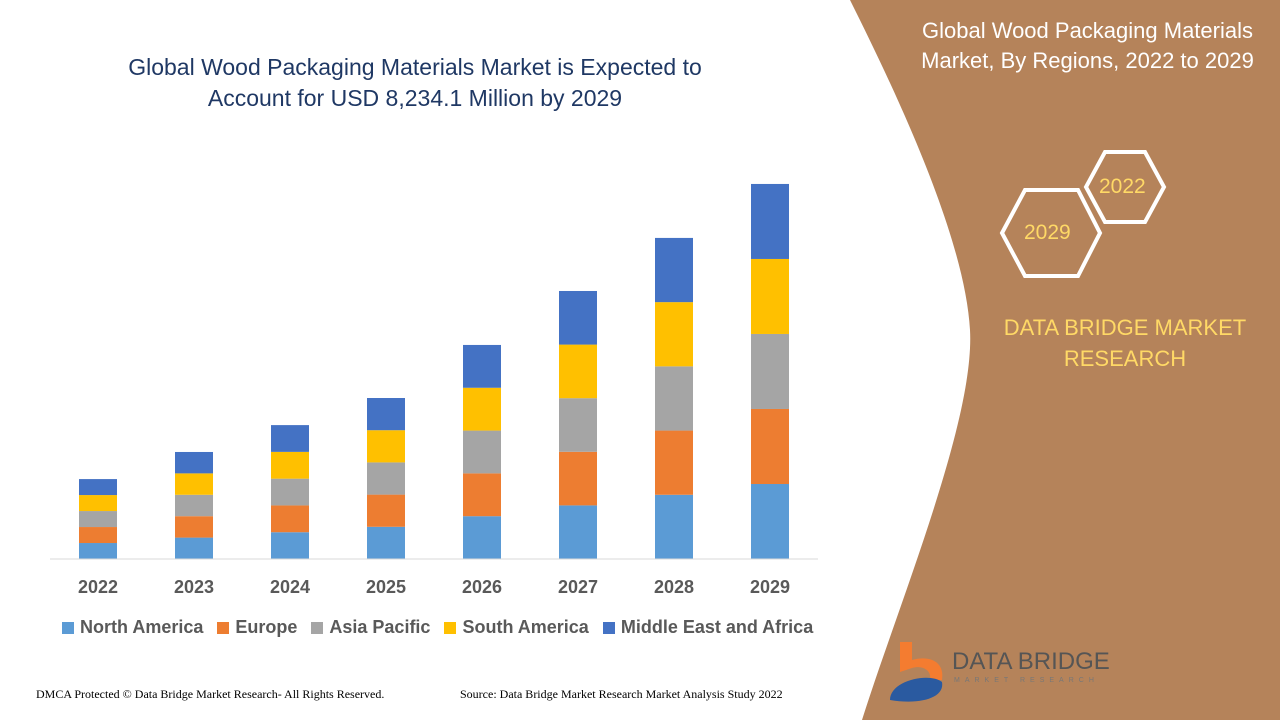 This screenshot has width=1280, height=720. I want to click on x-tick-label: 2026, so click(482, 587).